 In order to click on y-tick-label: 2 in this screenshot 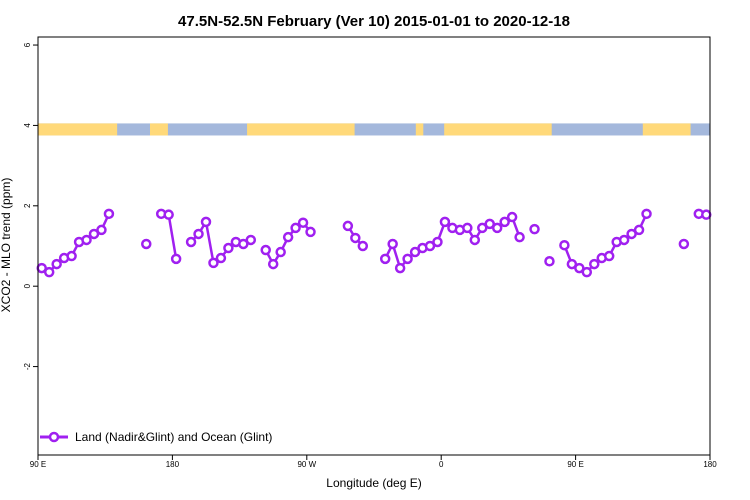, I will do `click(27, 205)`.